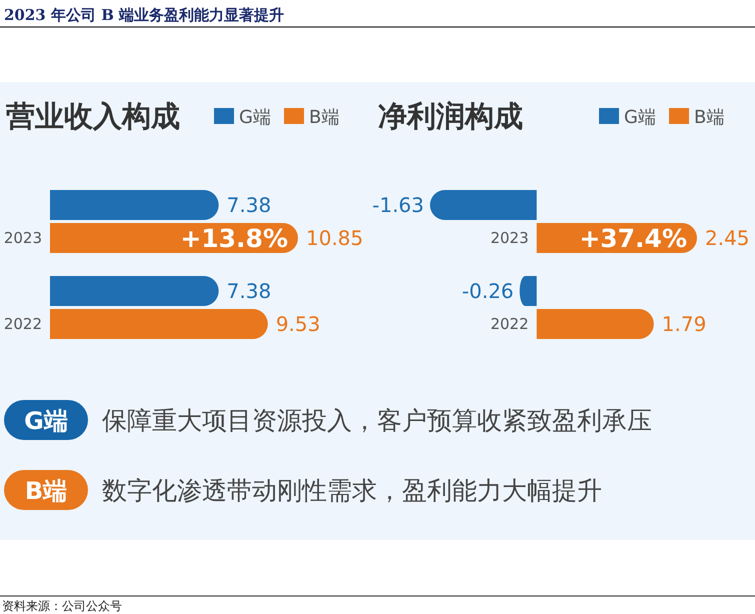 This screenshot has width=755, height=614. What do you see at coordinates (62, 606) in the screenshot?
I see `text: 资料来源：公司公众号` at bounding box center [62, 606].